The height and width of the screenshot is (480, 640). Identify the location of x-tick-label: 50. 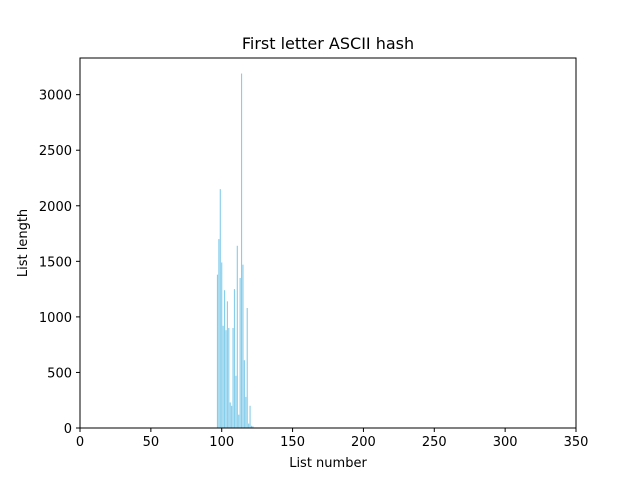
(151, 442).